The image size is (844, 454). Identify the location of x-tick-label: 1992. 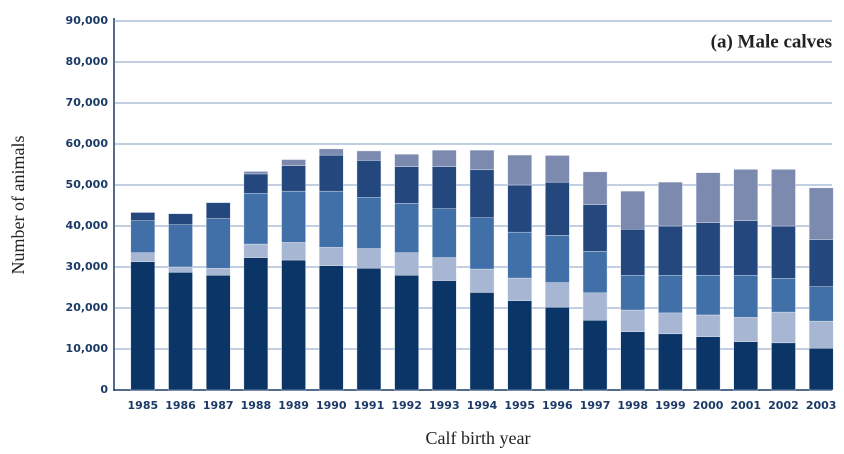
(406, 405).